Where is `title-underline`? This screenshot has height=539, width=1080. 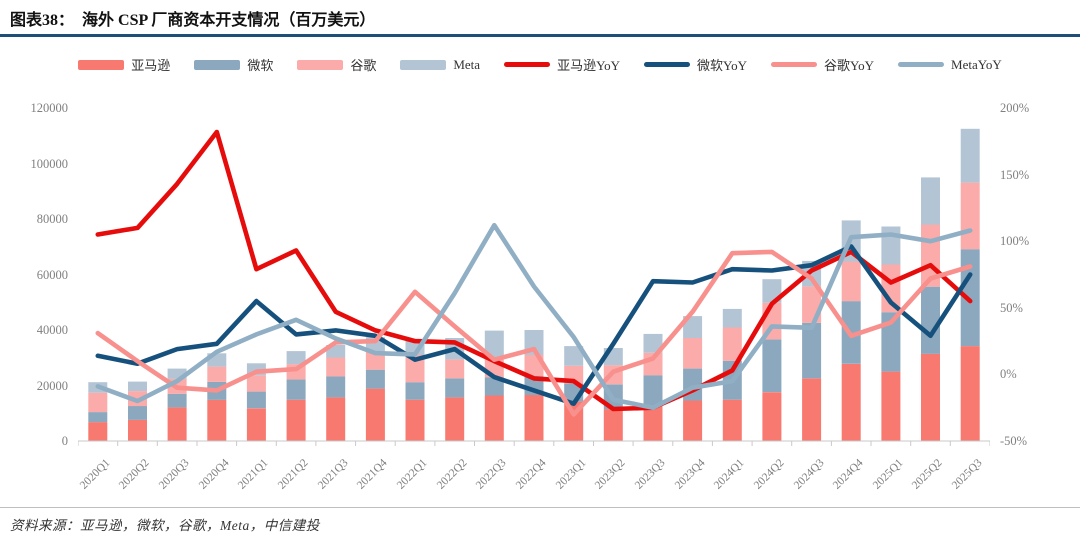
title-underline is located at coordinates (540, 35).